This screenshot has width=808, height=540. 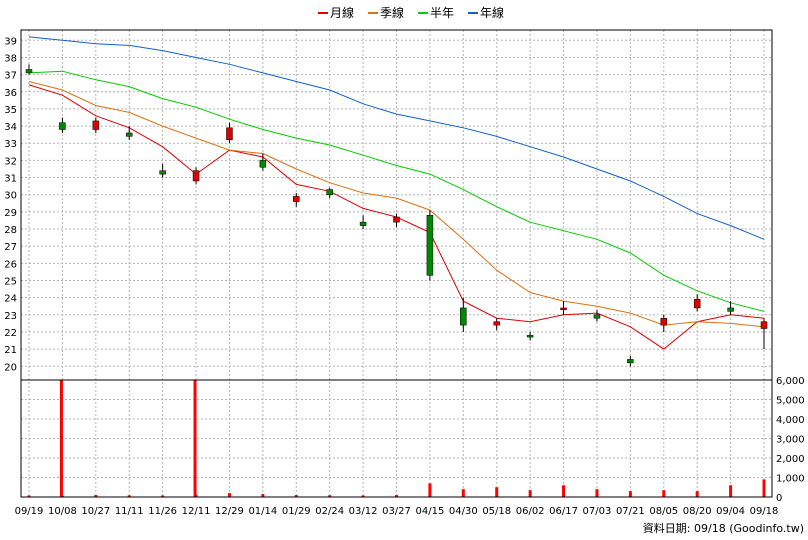 I want to click on volume-tick-label-2: 2,000, so click(x=790, y=459).